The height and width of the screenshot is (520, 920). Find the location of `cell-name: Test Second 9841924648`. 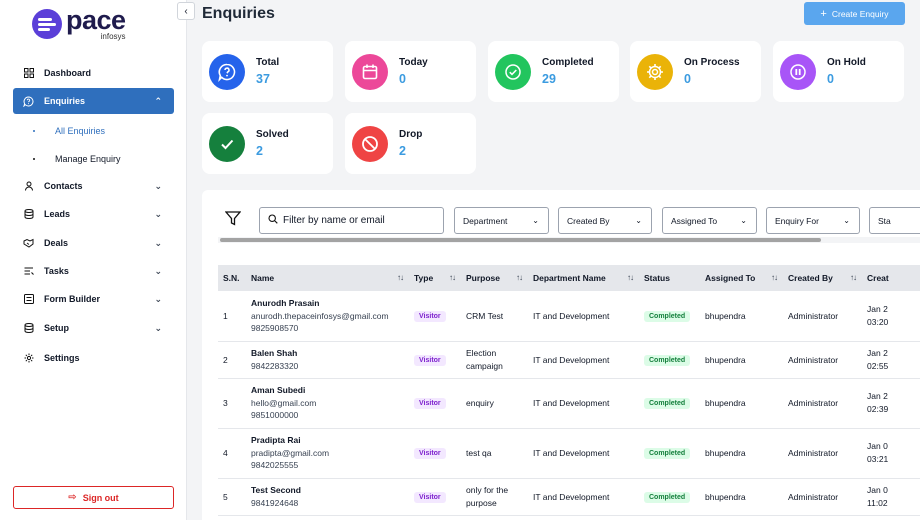

cell-name: Test Second 9841924648 is located at coordinates (327, 497).